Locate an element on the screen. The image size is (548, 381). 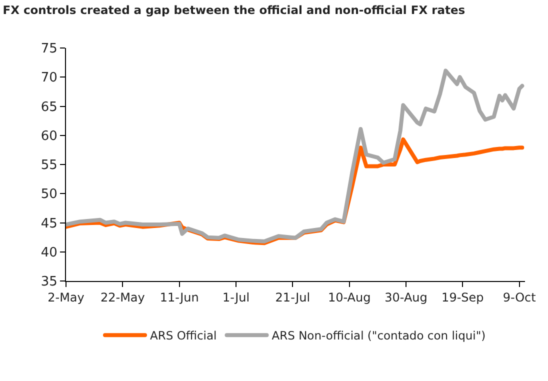
legend-label: ARS Non-official ("contado con liqui") is located at coordinates (379, 335).